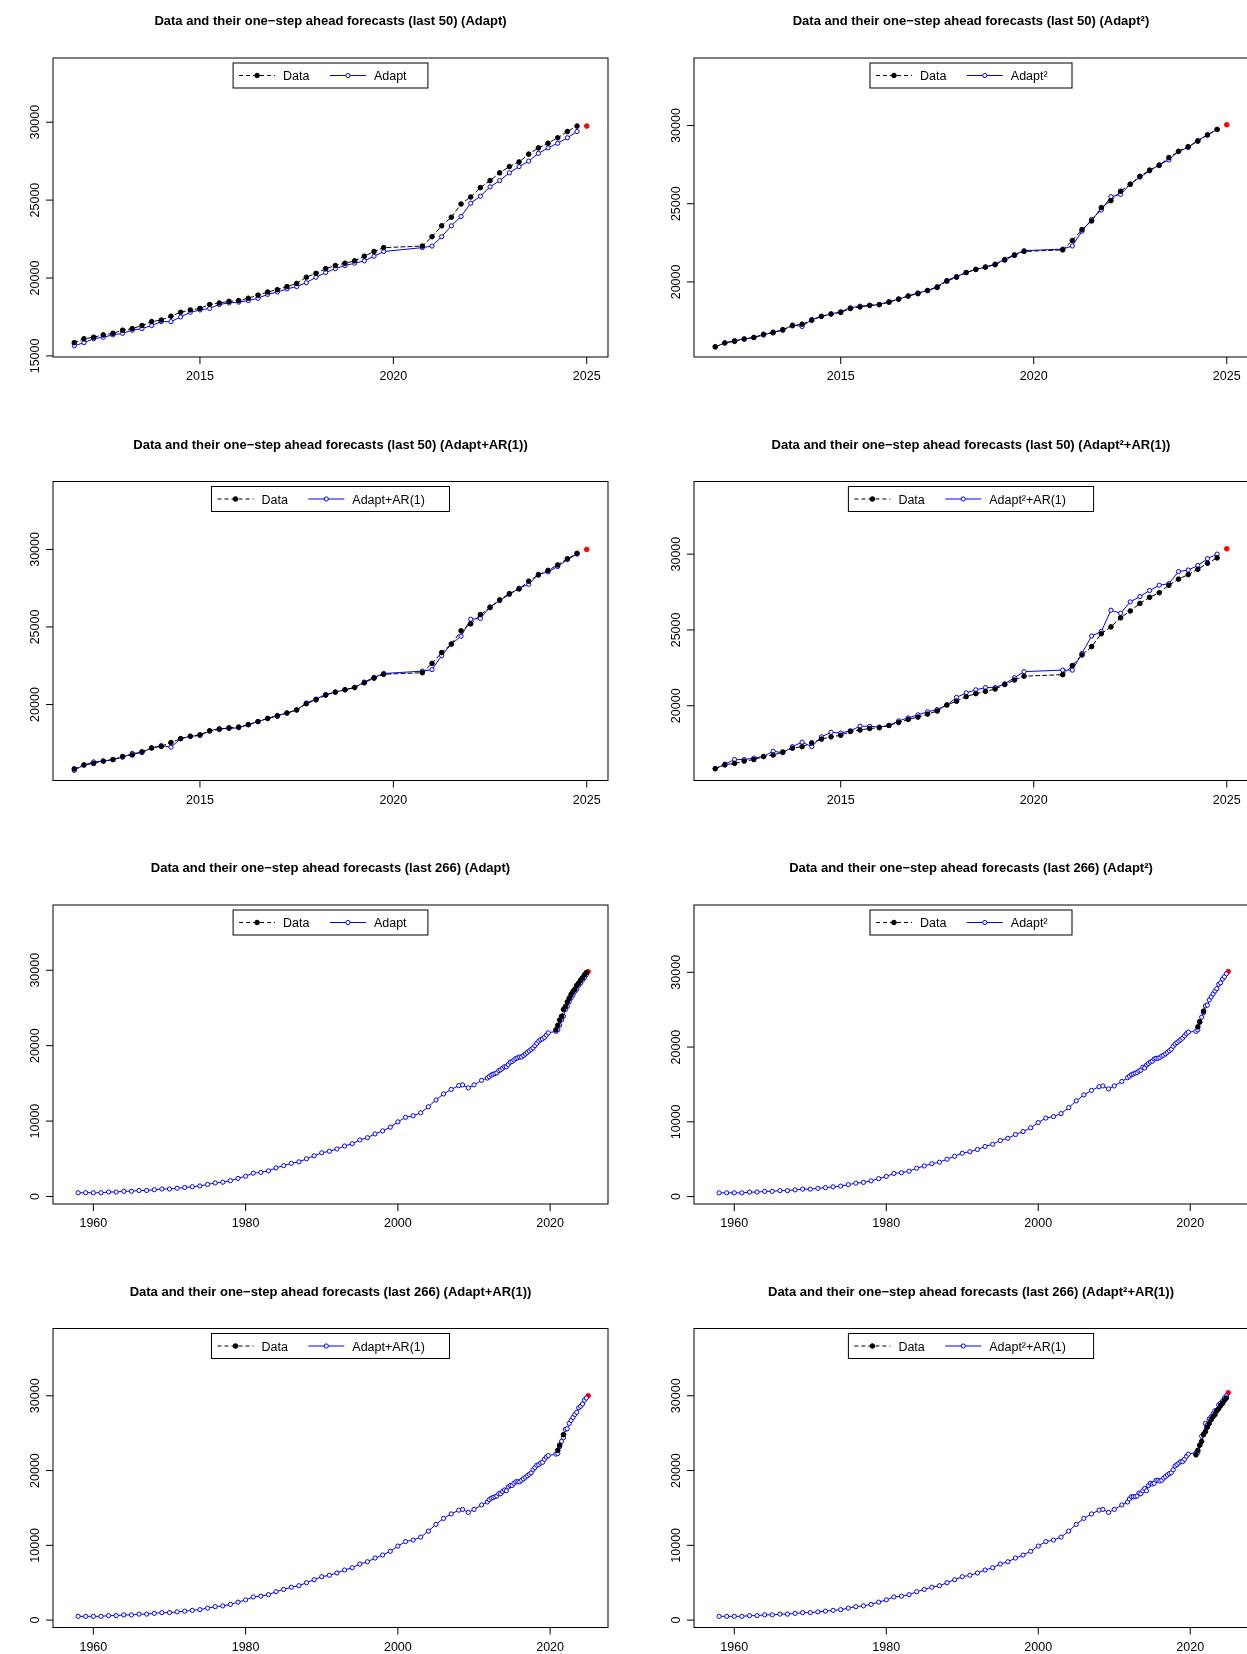 Image resolution: width=1247 pixels, height=1654 pixels. I want to click on chart-title: Data and their one−step ahead forecasts (last 50) (Adapt²+AR(1)), so click(971, 444).